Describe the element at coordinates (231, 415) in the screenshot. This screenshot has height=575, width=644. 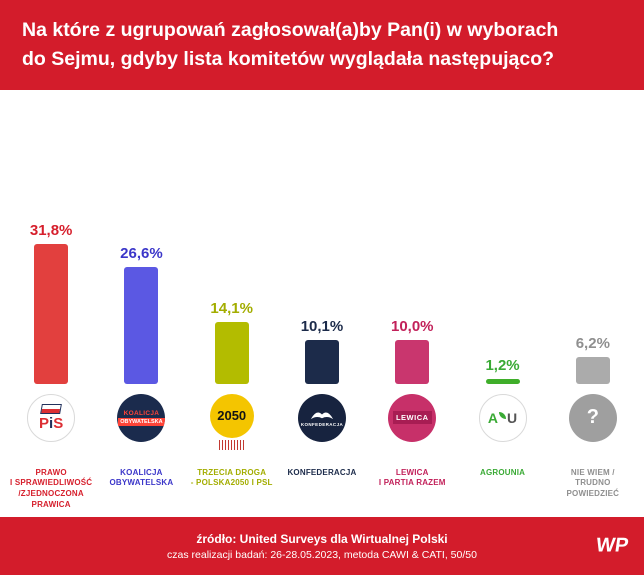
I see `polska2050-logo: 2050` at that location.